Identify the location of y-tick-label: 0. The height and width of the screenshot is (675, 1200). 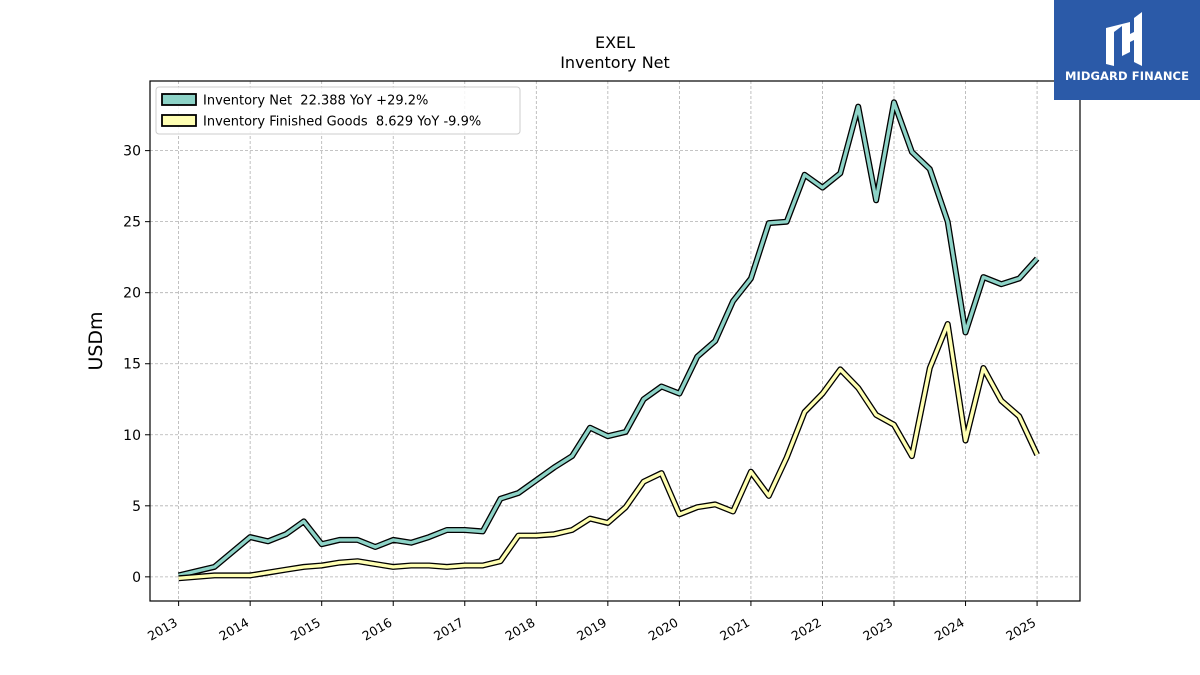
(136, 578).